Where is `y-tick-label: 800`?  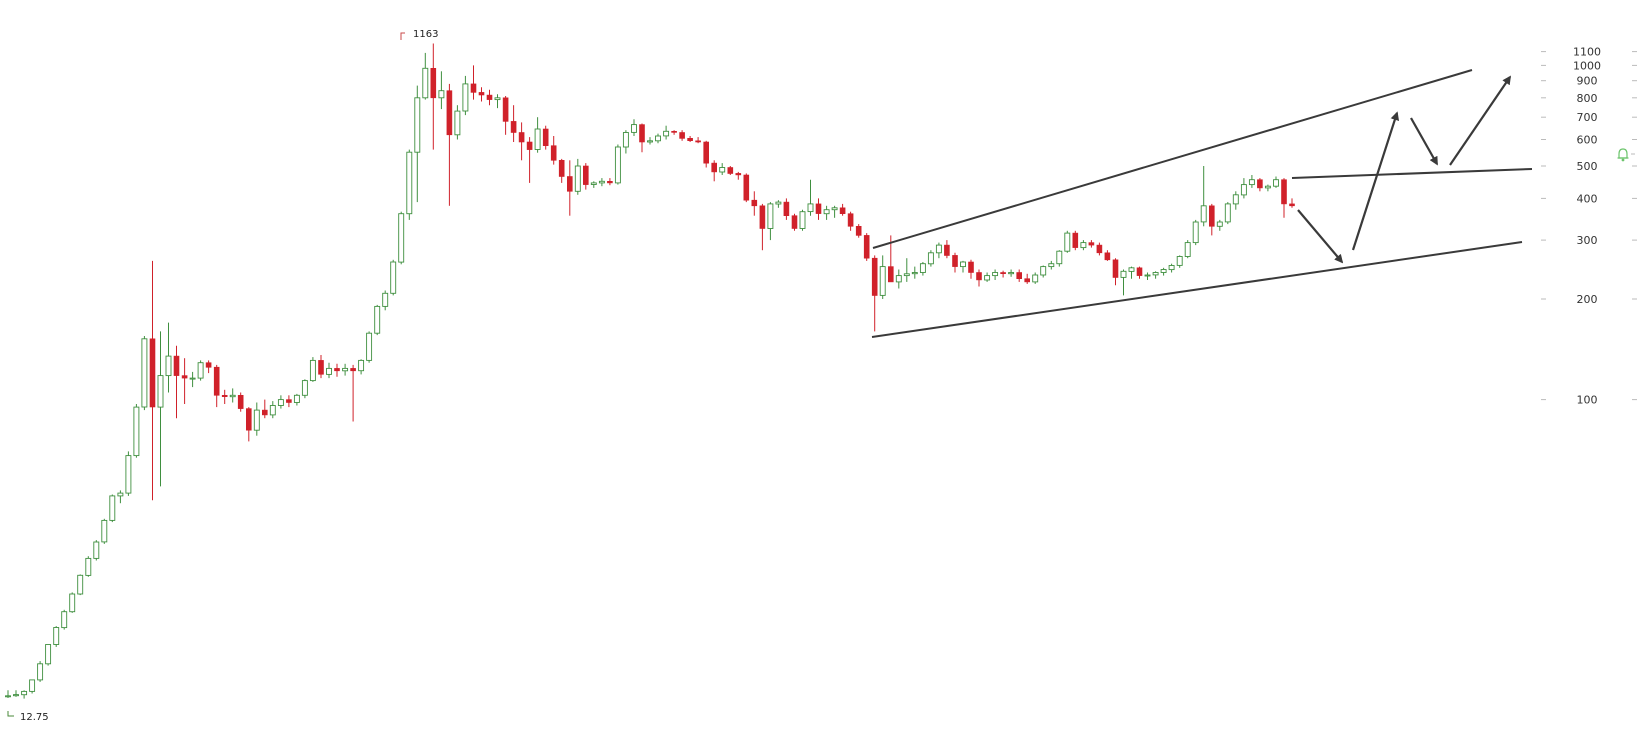 y-tick-label: 800 is located at coordinates (1587, 98).